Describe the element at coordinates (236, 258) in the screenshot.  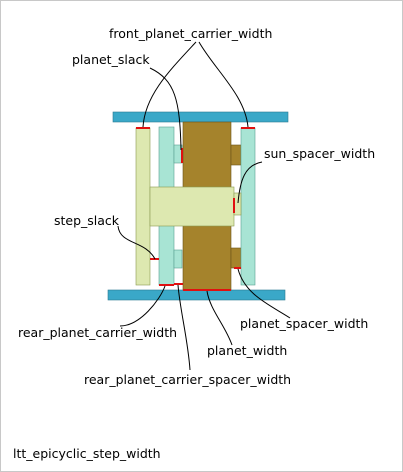
I see `planet-spacer-bottom` at that location.